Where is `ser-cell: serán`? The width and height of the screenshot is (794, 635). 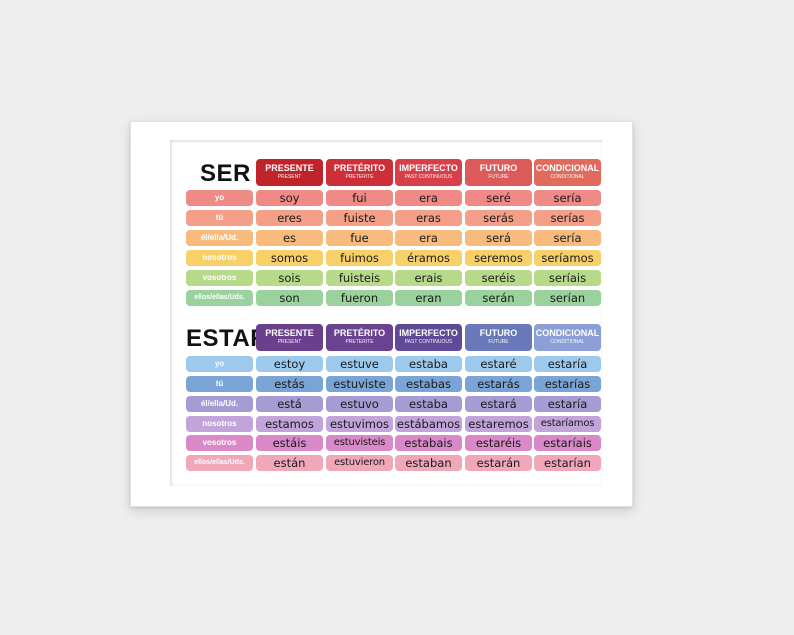 ser-cell: serán is located at coordinates (498, 298).